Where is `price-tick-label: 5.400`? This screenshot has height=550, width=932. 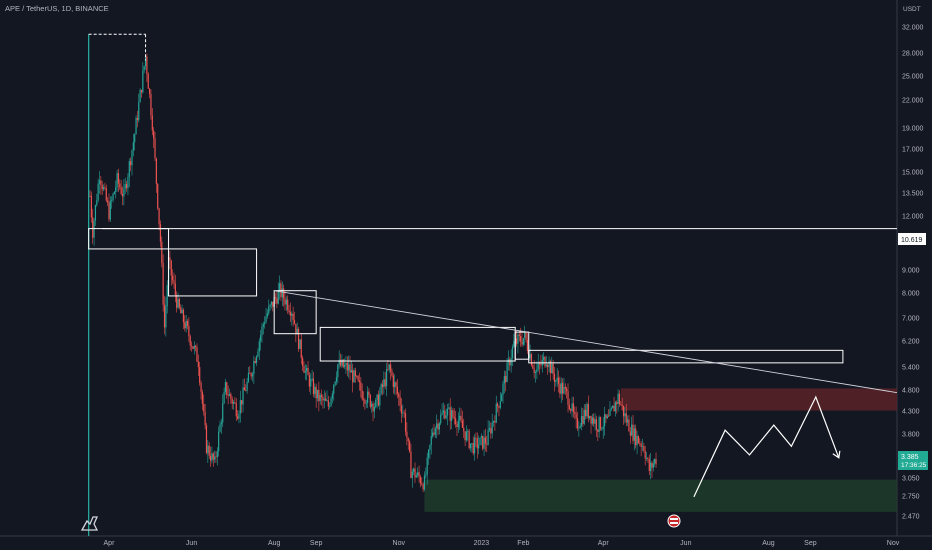 price-tick-label: 5.400 is located at coordinates (911, 368).